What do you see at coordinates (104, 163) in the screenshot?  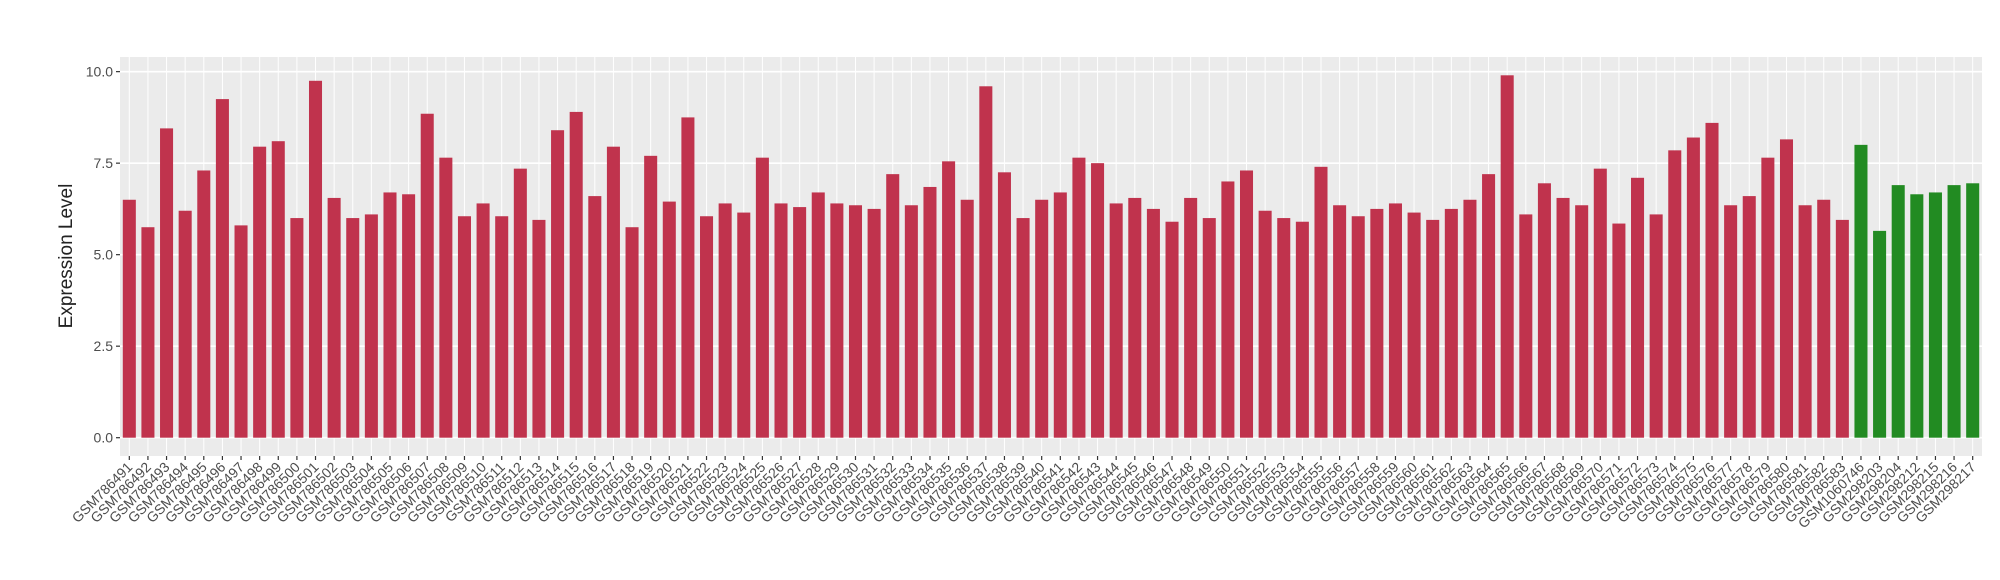 I see `y-tick-label: 7.5` at bounding box center [104, 163].